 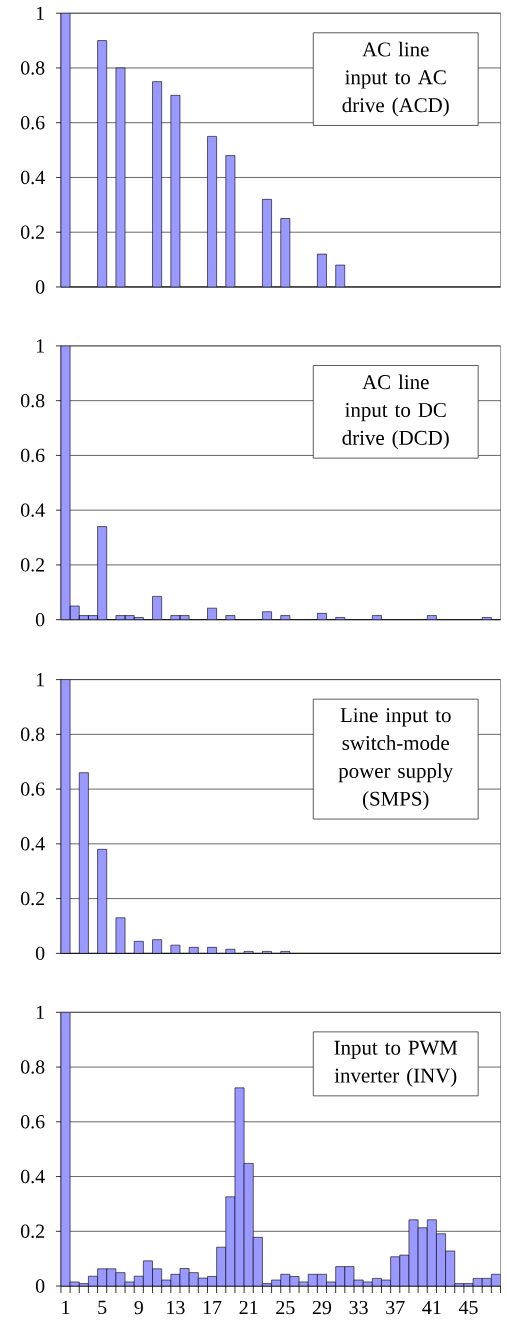 What do you see at coordinates (212, 1307) in the screenshot?
I see `x-tick-label: 17` at bounding box center [212, 1307].